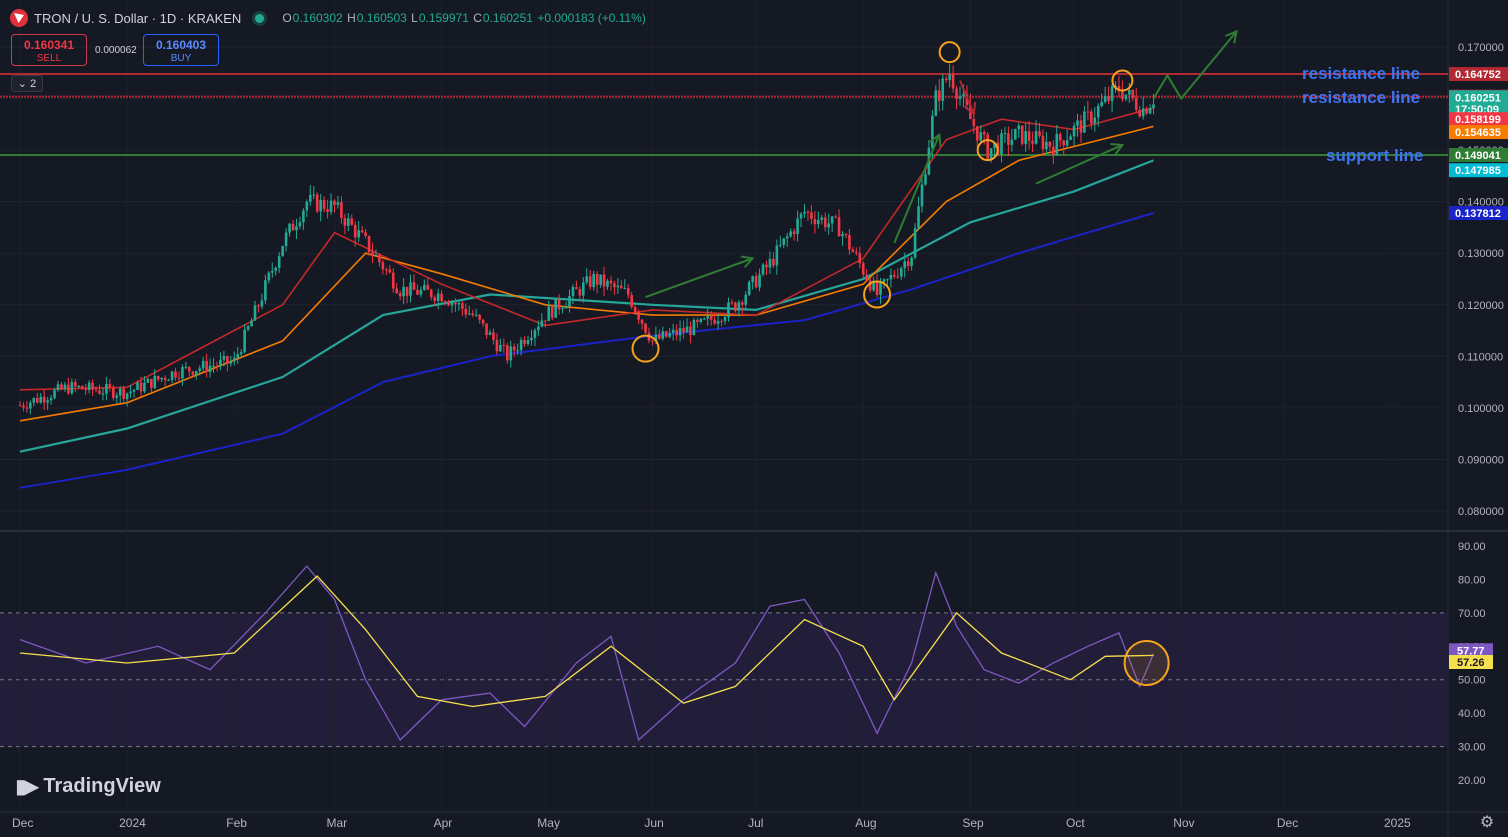 Image resolution: width=1508 pixels, height=837 pixels. What do you see at coordinates (138, 18) in the screenshot?
I see `symbol-title: TRON / U. S. Dollar · 1D · KRAKEN` at bounding box center [138, 18].